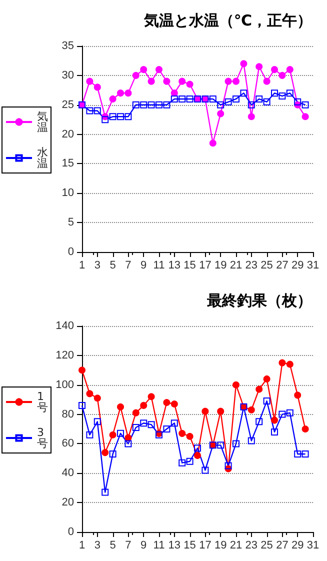  What do you see at coordinates (297, 546) in the screenshot?
I see `x-tick-label: 29` at bounding box center [297, 546].